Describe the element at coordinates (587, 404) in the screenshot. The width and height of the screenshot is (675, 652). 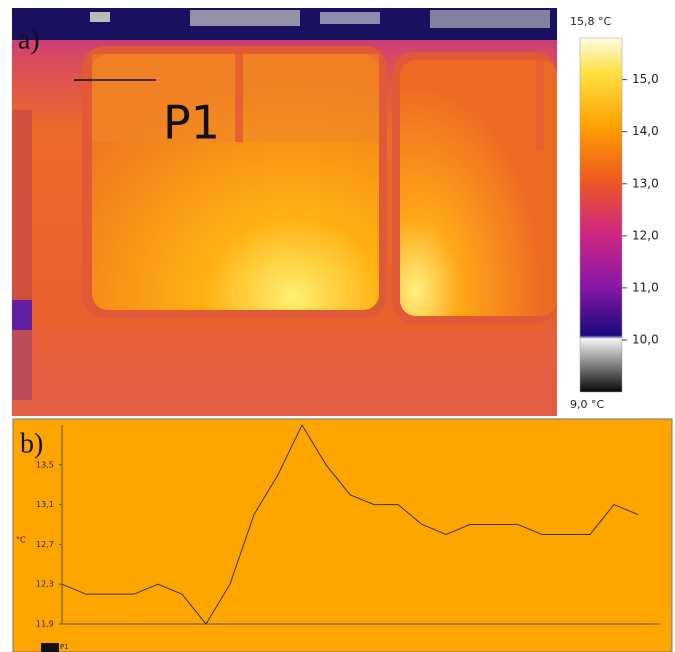
I see `colorbar-min: 9,0 °C` at that location.